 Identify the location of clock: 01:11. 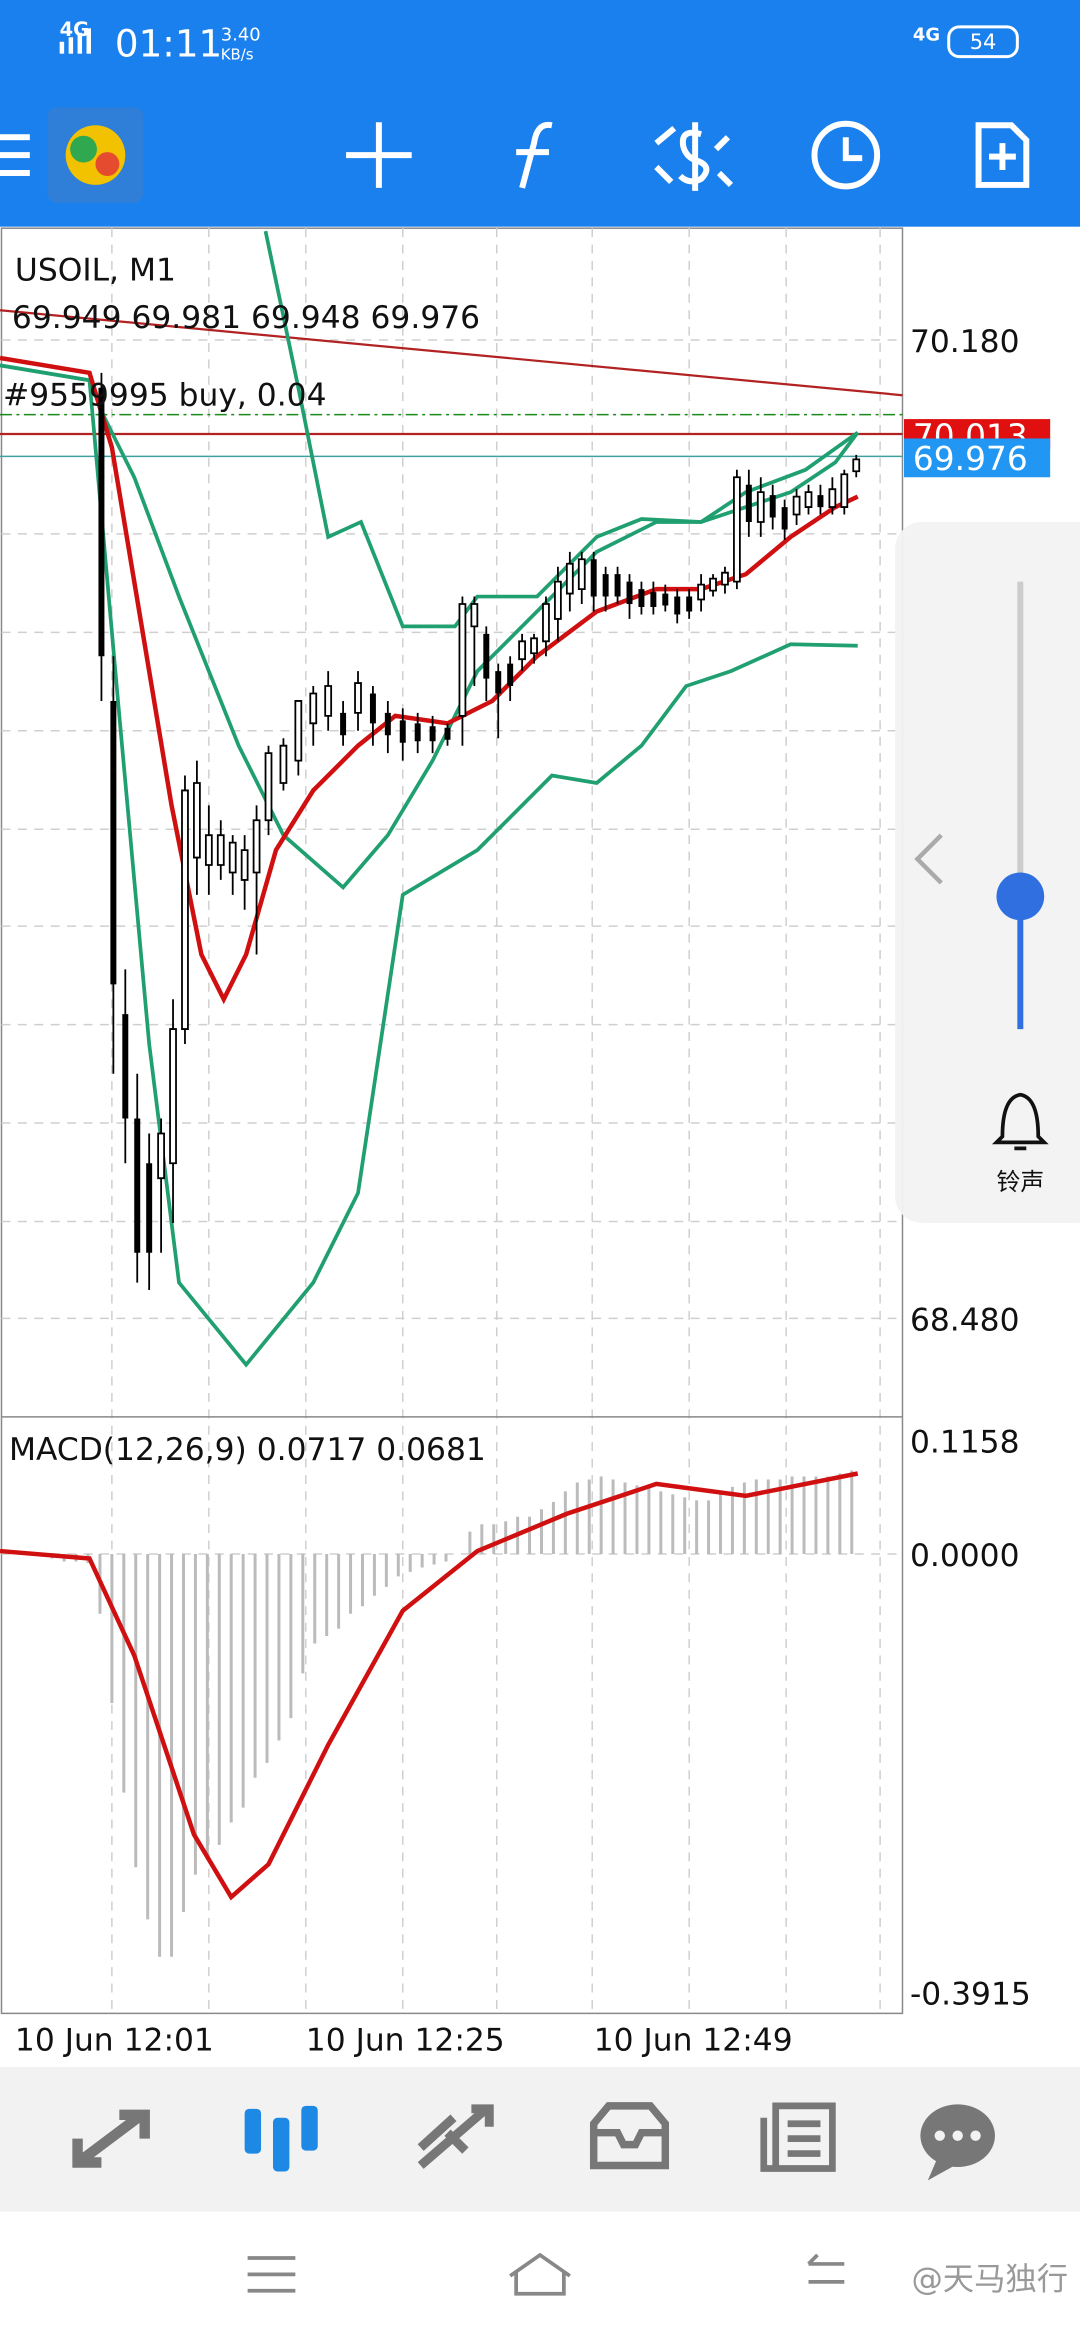
(168, 44).